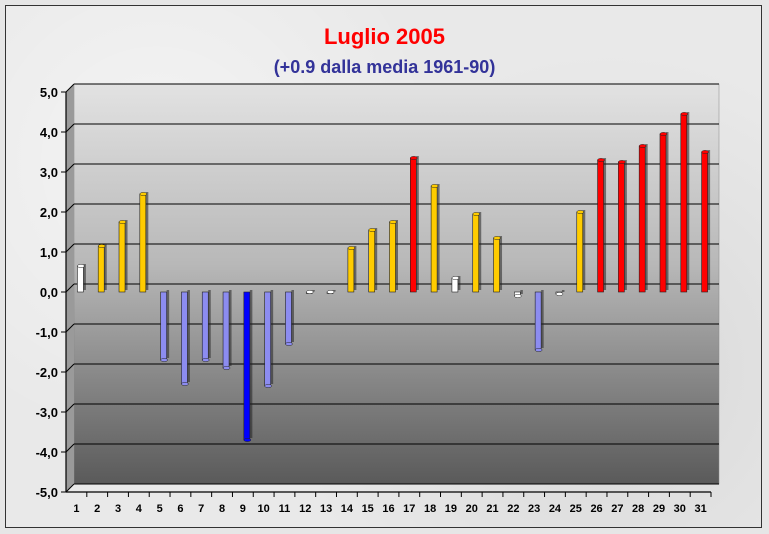 This screenshot has height=534, width=769. I want to click on y-tick-label: 5,0, so click(49, 92).